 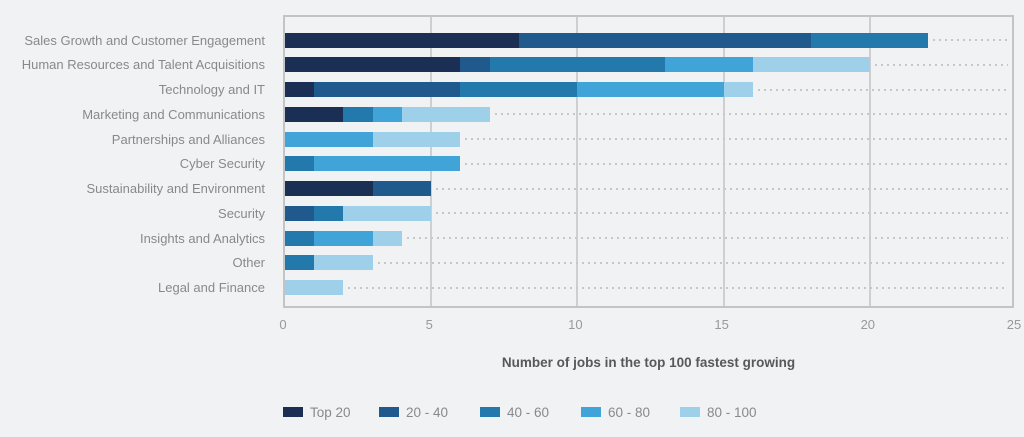 I want to click on legend-label: Top 20, so click(x=330, y=412).